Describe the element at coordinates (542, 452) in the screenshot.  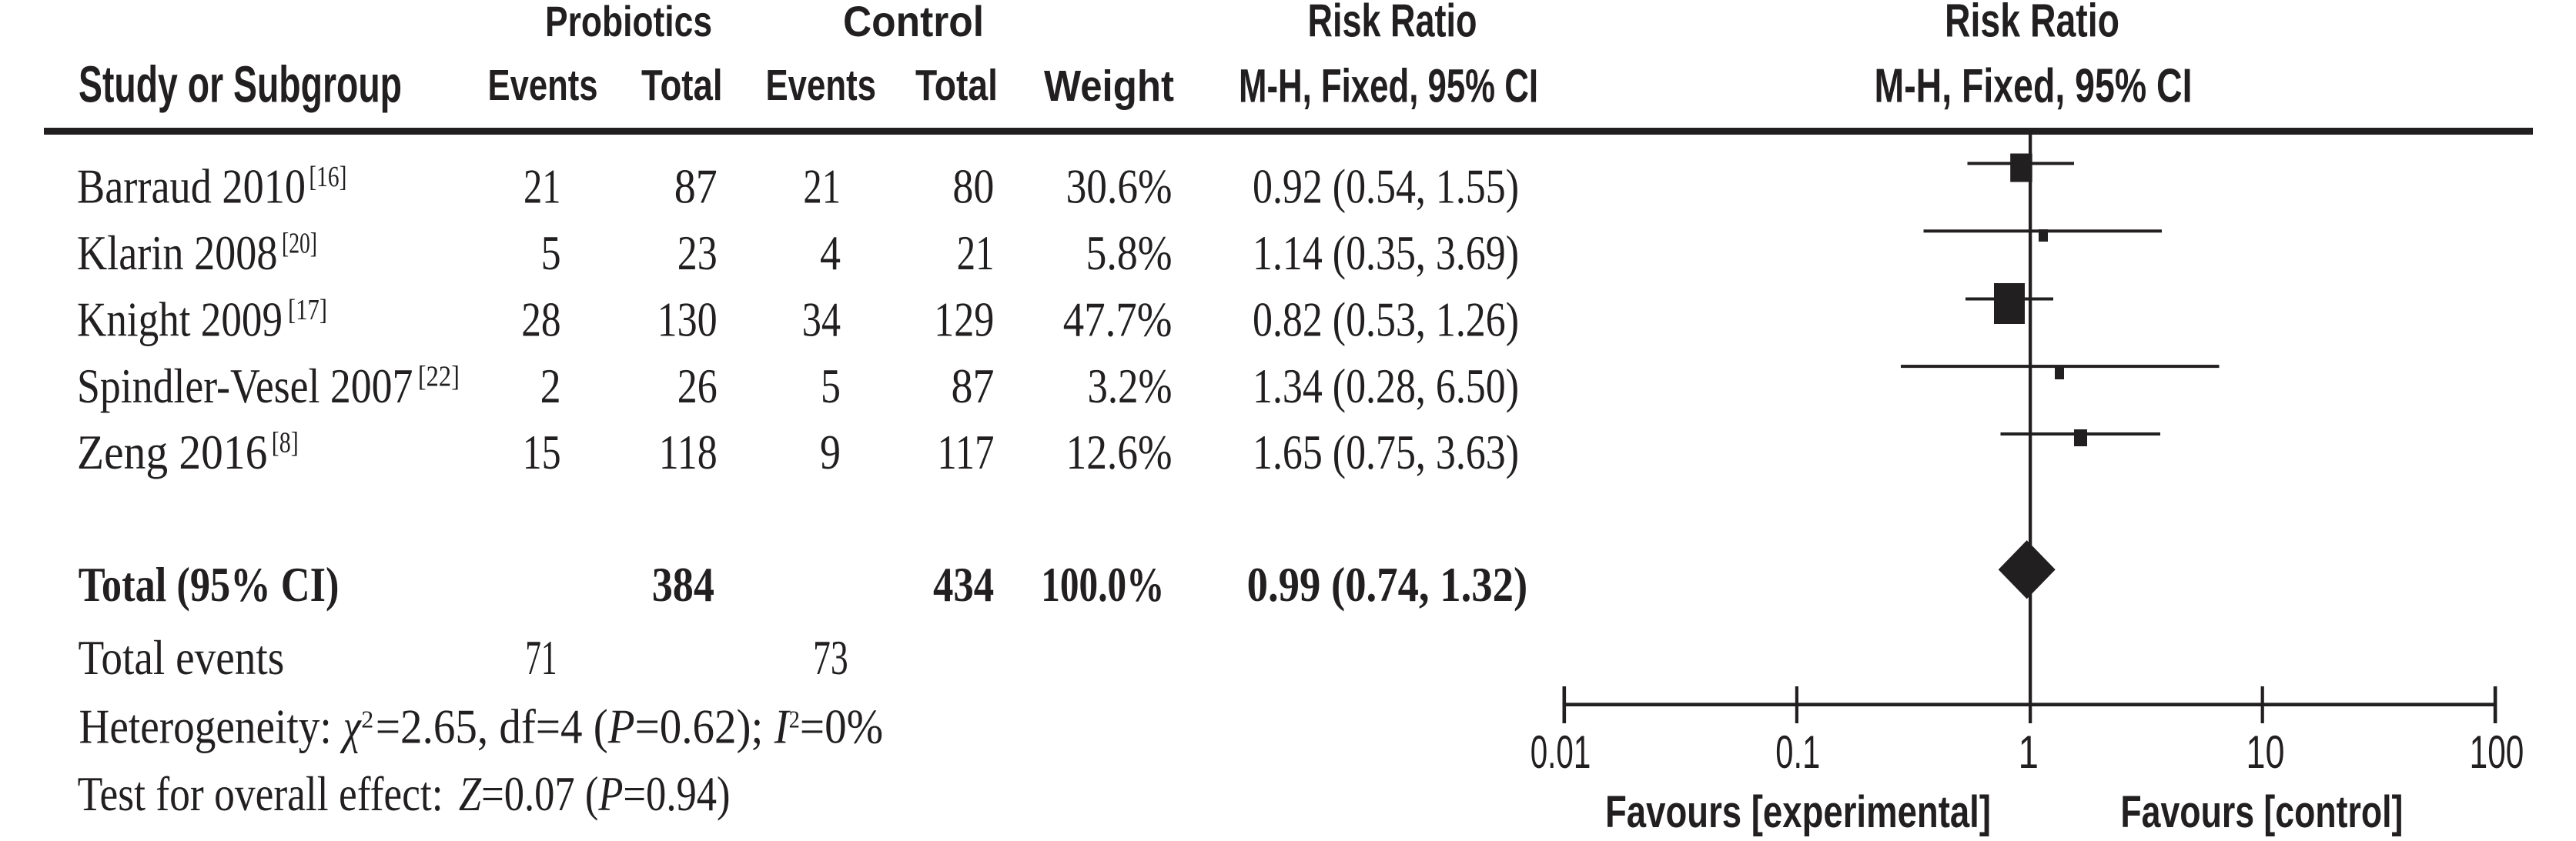
I see `svg-text: 15` at that location.